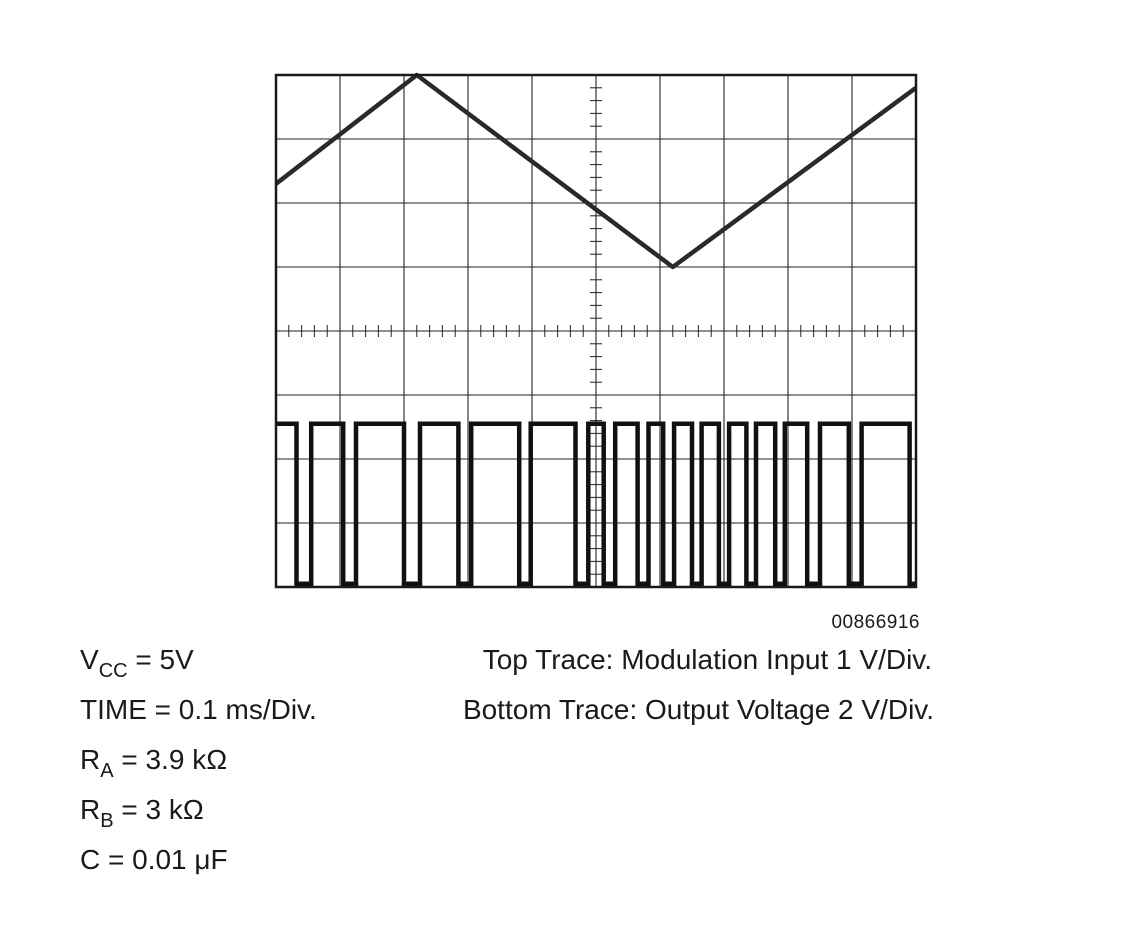  Describe the element at coordinates (113, 671) in the screenshot. I see `vcc-subscript: CC` at that location.